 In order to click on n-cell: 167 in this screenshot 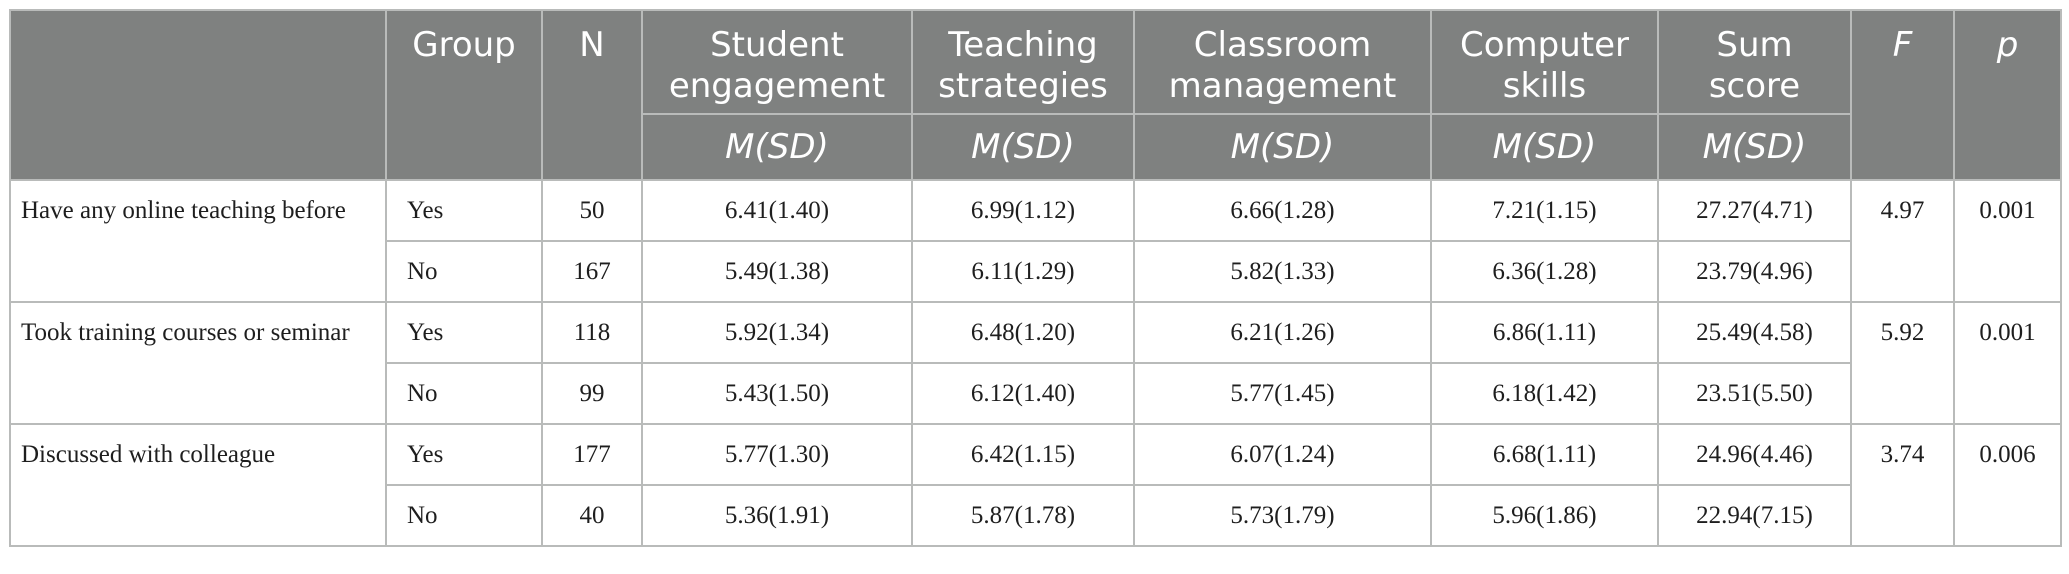, I will do `click(592, 271)`.